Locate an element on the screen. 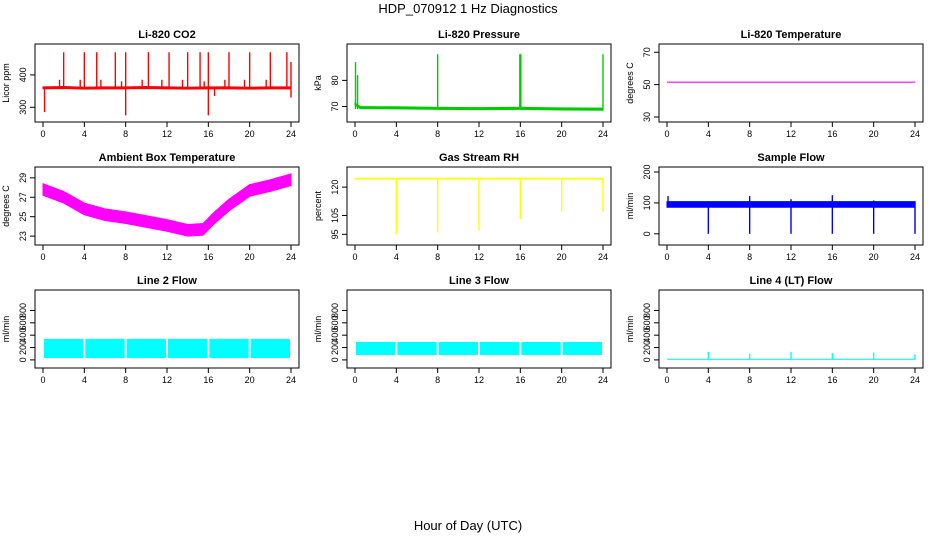 The height and width of the screenshot is (545, 936). y-axis-label: kPa is located at coordinates (318, 83).